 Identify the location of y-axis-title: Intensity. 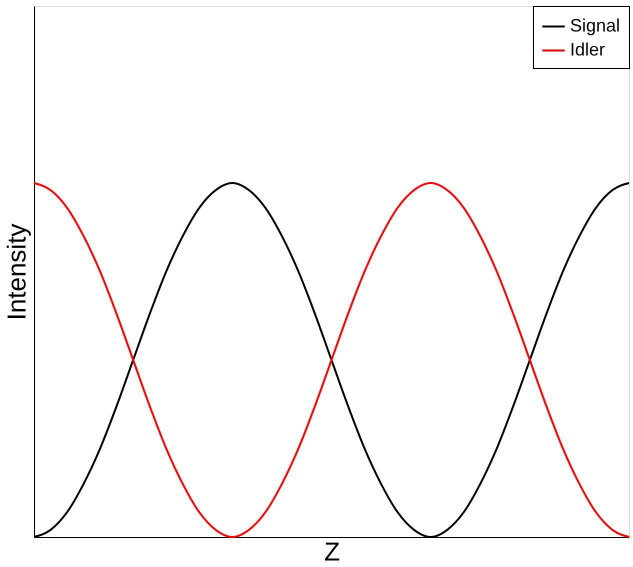
(17, 272).